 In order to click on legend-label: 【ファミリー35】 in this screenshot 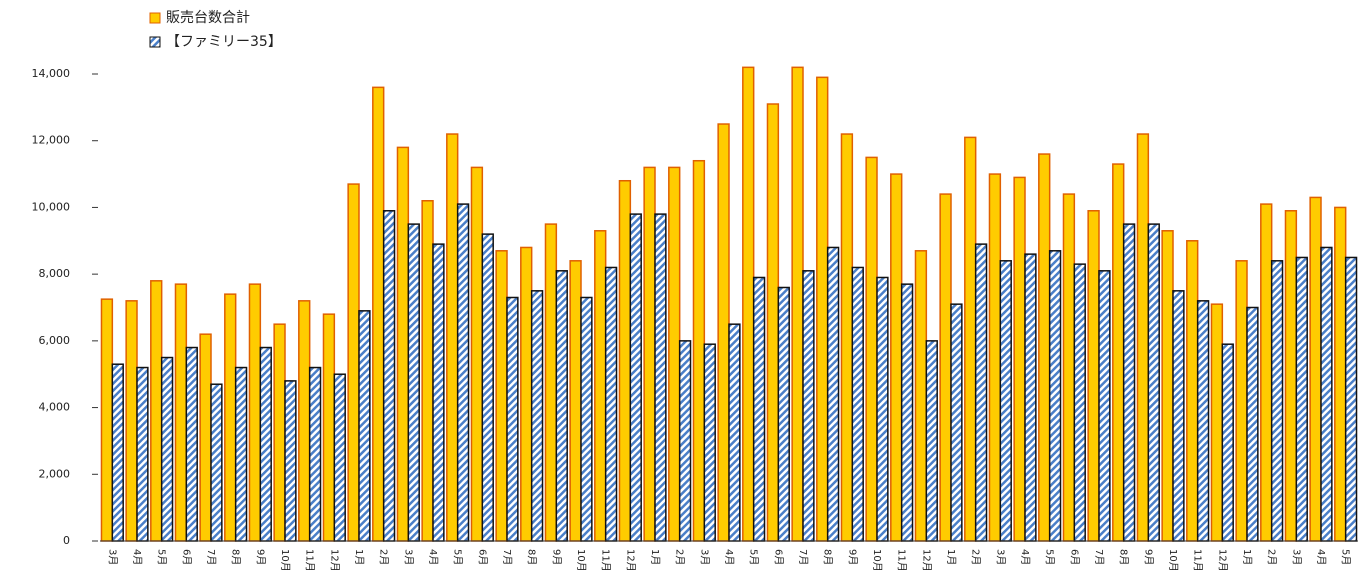, I will do `click(224, 42)`.